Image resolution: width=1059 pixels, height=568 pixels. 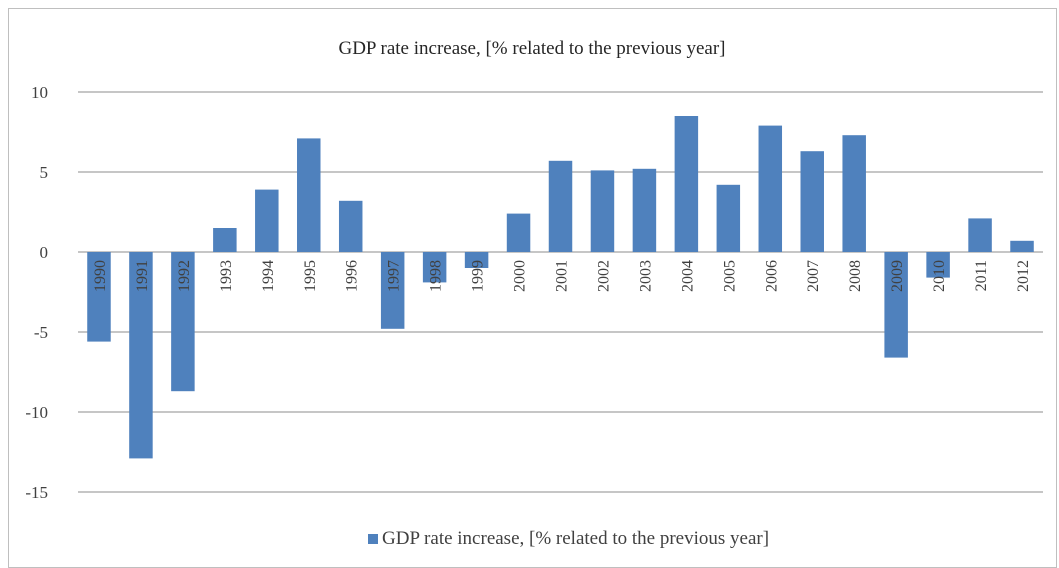 I want to click on category-label-2012: 2012, so click(x=1023, y=276).